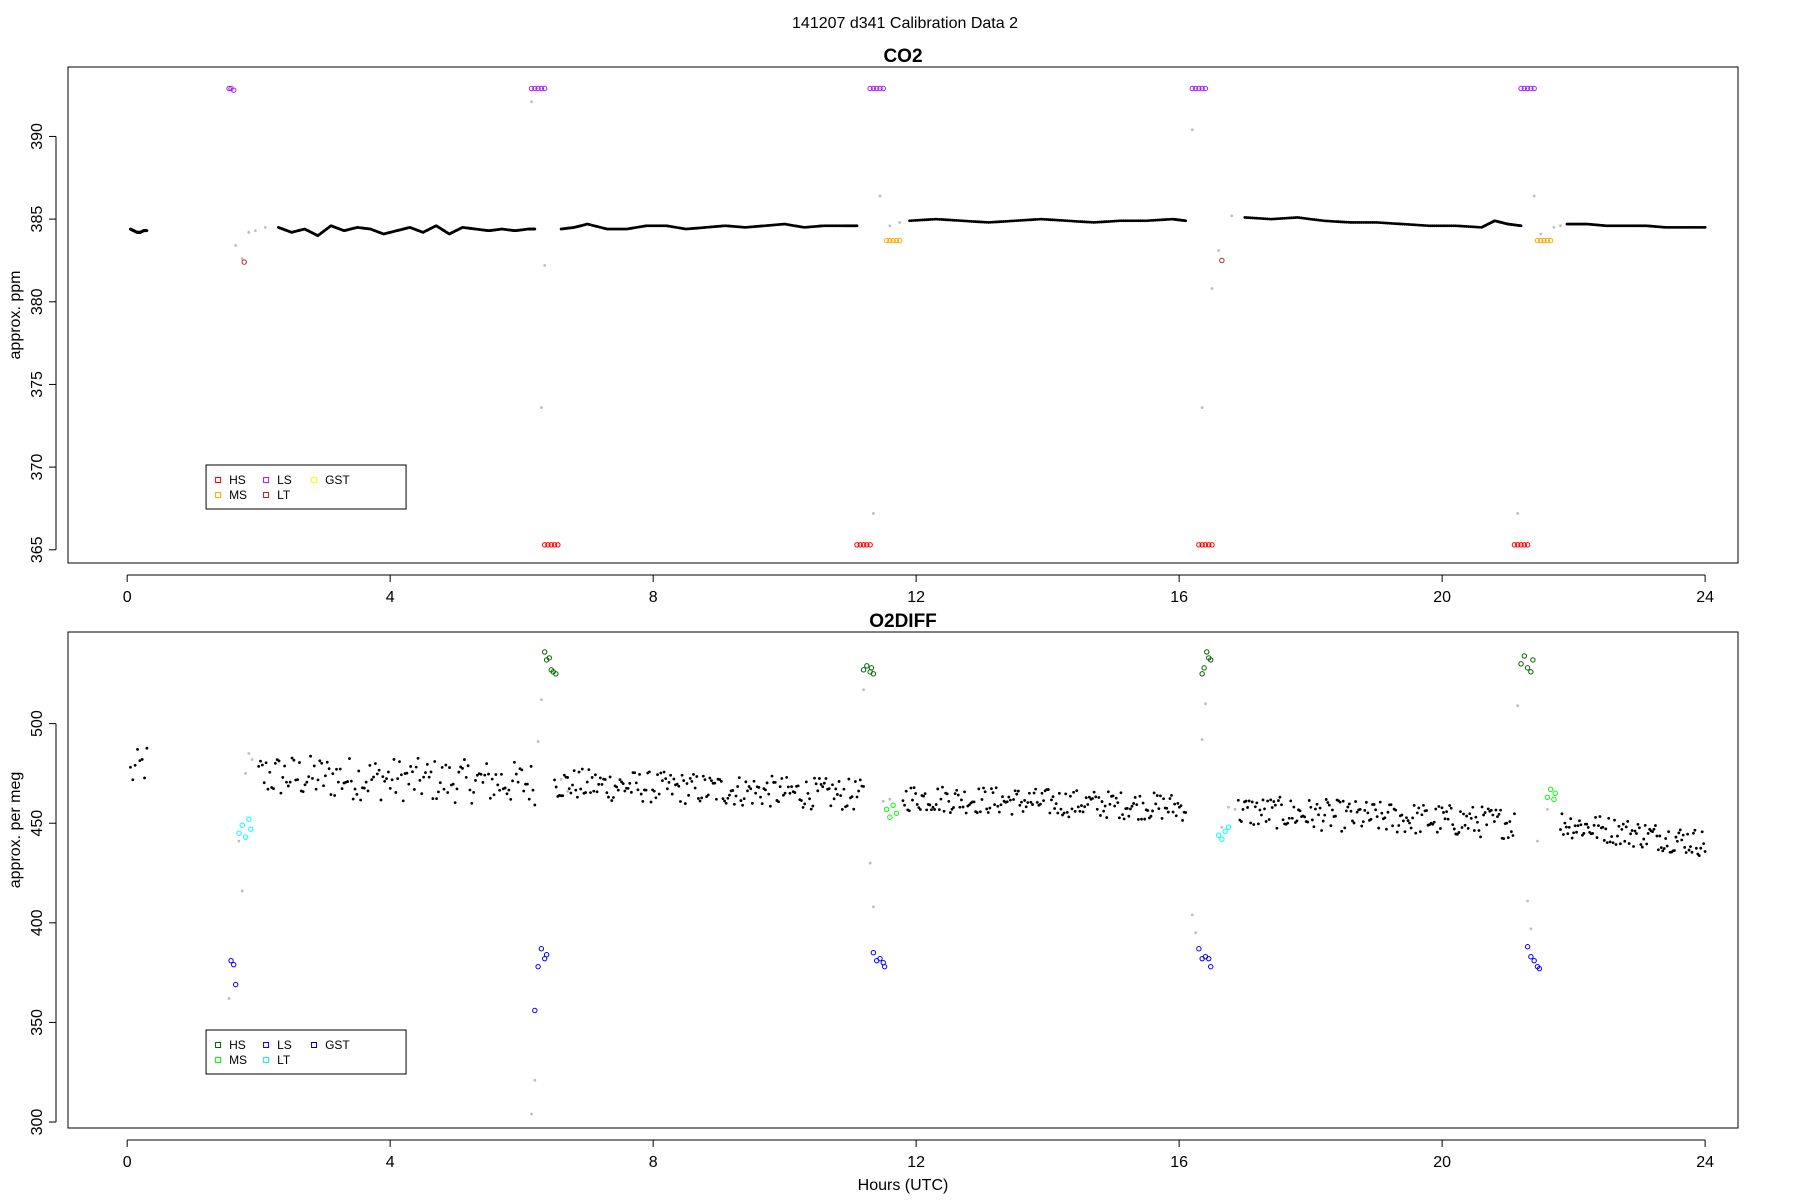 The width and height of the screenshot is (1800, 1200). Describe the element at coordinates (239, 833) in the screenshot. I see `o2diff-lt-point` at that location.